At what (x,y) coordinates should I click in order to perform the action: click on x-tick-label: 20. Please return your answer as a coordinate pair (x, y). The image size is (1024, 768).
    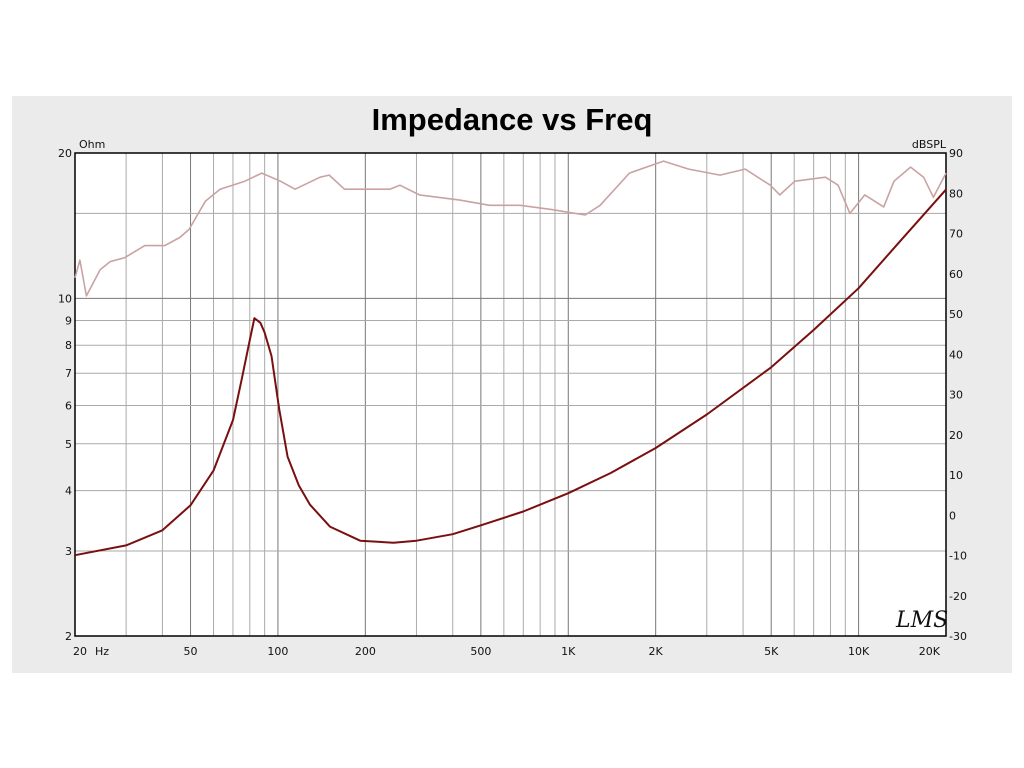
    Looking at the image, I should click on (80, 651).